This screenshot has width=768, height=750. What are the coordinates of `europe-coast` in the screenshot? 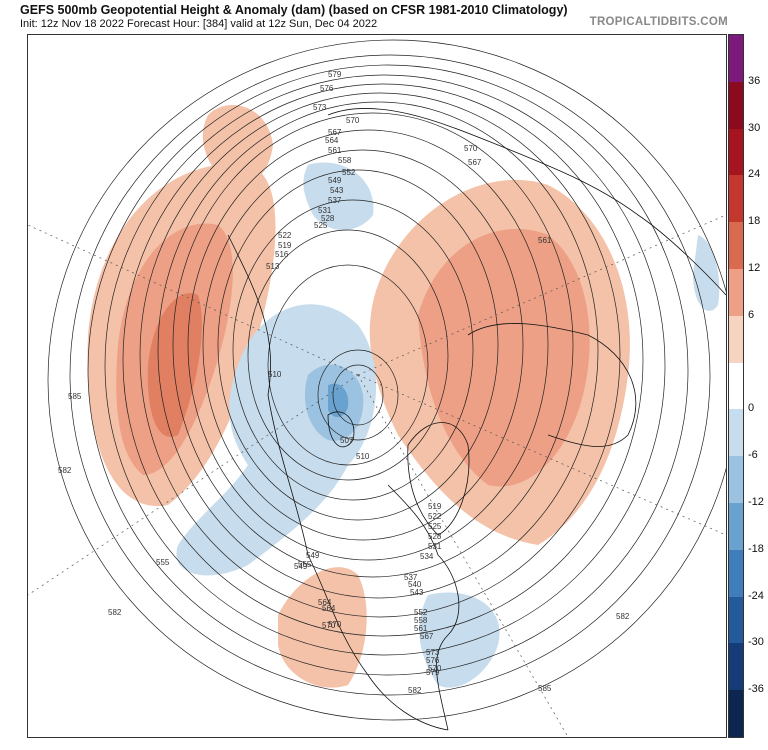 It's located at (552, 385).